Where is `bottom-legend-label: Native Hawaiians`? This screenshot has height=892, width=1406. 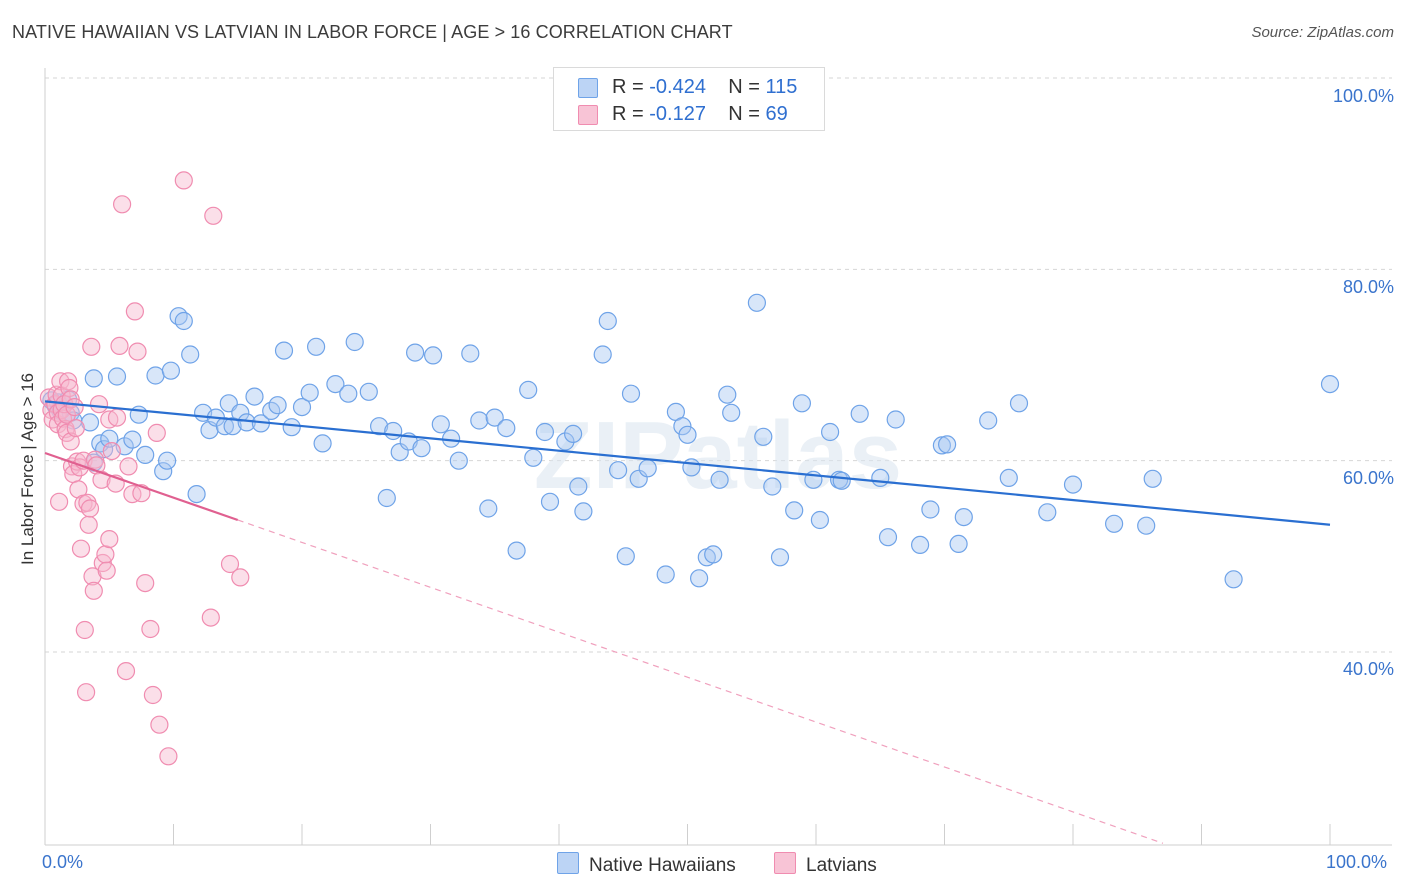 bottom-legend-label: Native Hawaiians is located at coordinates (662, 865).